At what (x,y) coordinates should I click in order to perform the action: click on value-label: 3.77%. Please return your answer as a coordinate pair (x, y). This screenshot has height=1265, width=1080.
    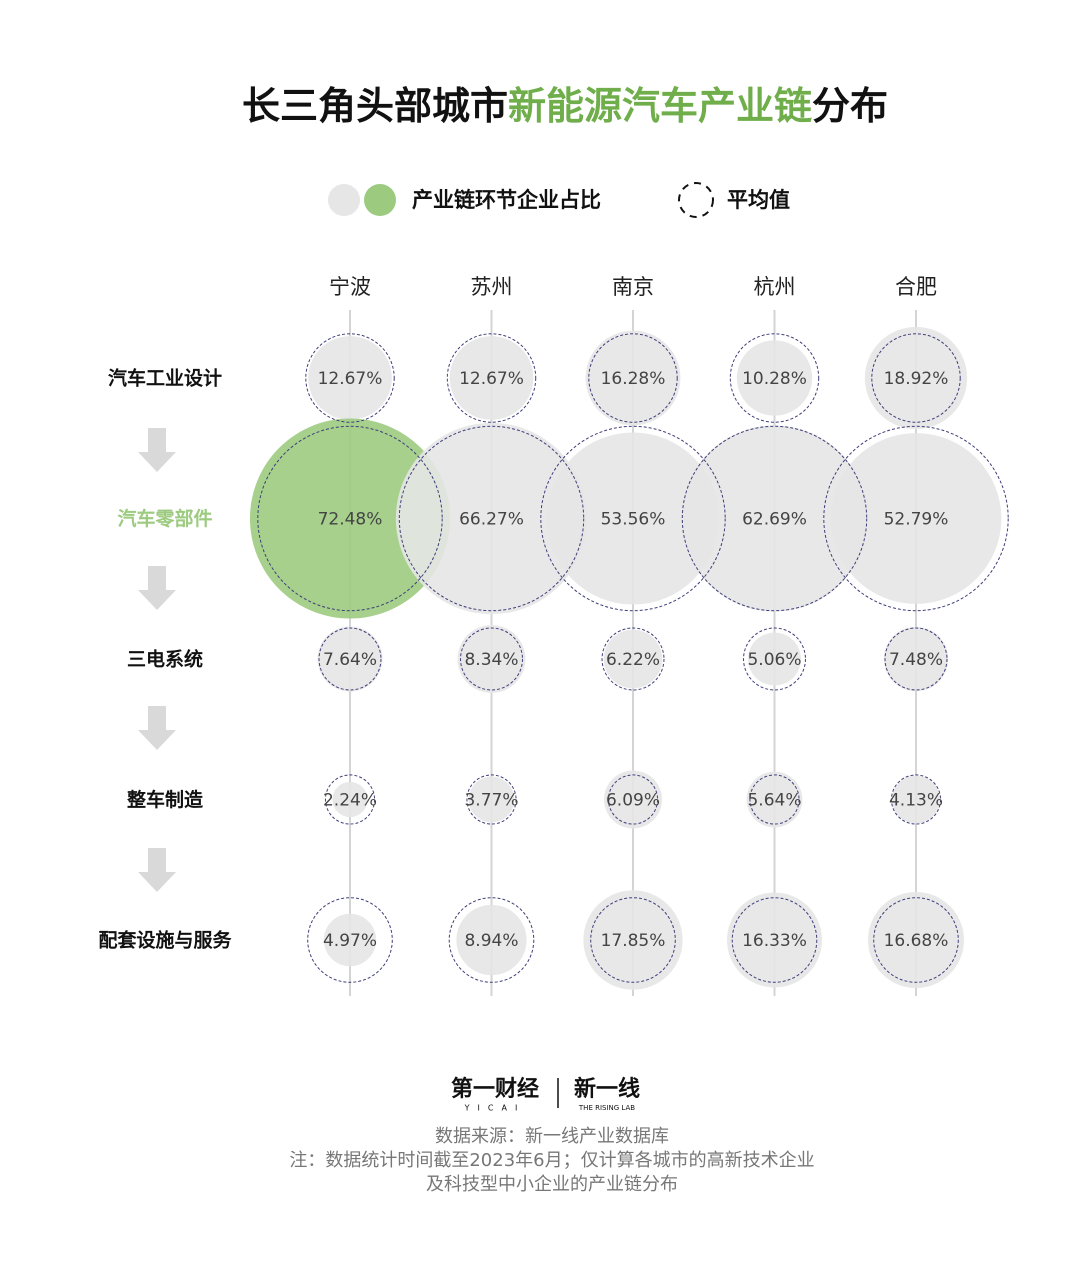
    Looking at the image, I should click on (491, 801).